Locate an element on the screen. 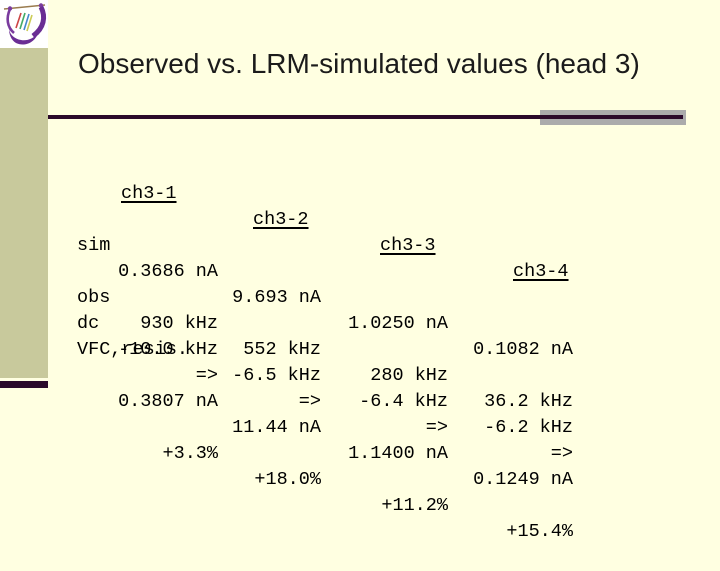  column-header-ch3-3: ch3-3 is located at coordinates (408, 245).